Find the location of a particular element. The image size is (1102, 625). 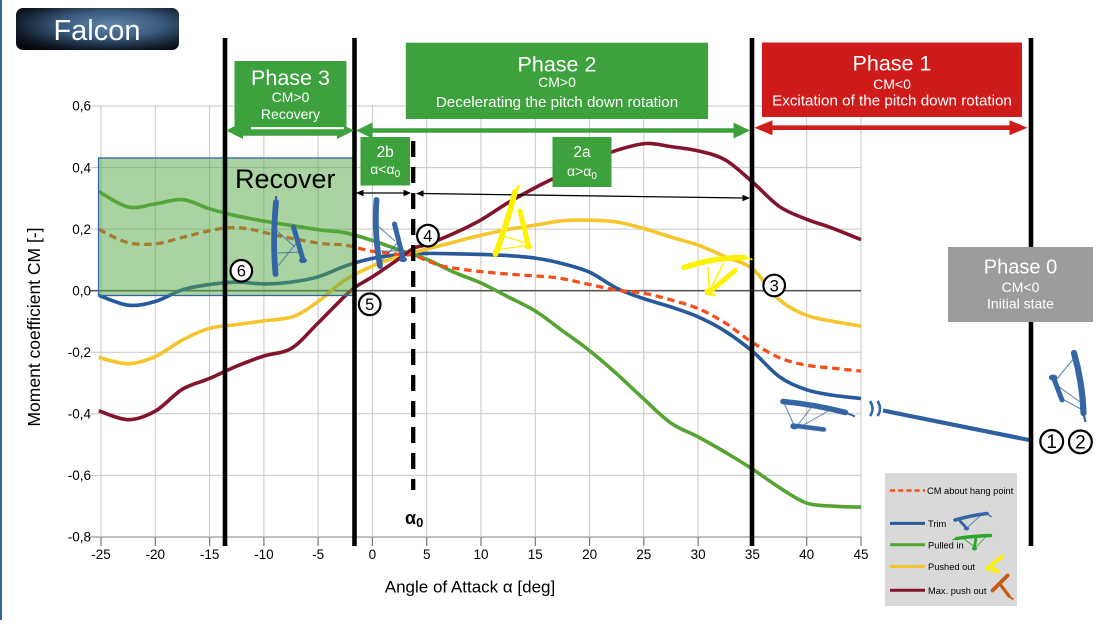

svg-text: 40 is located at coordinates (806, 554).